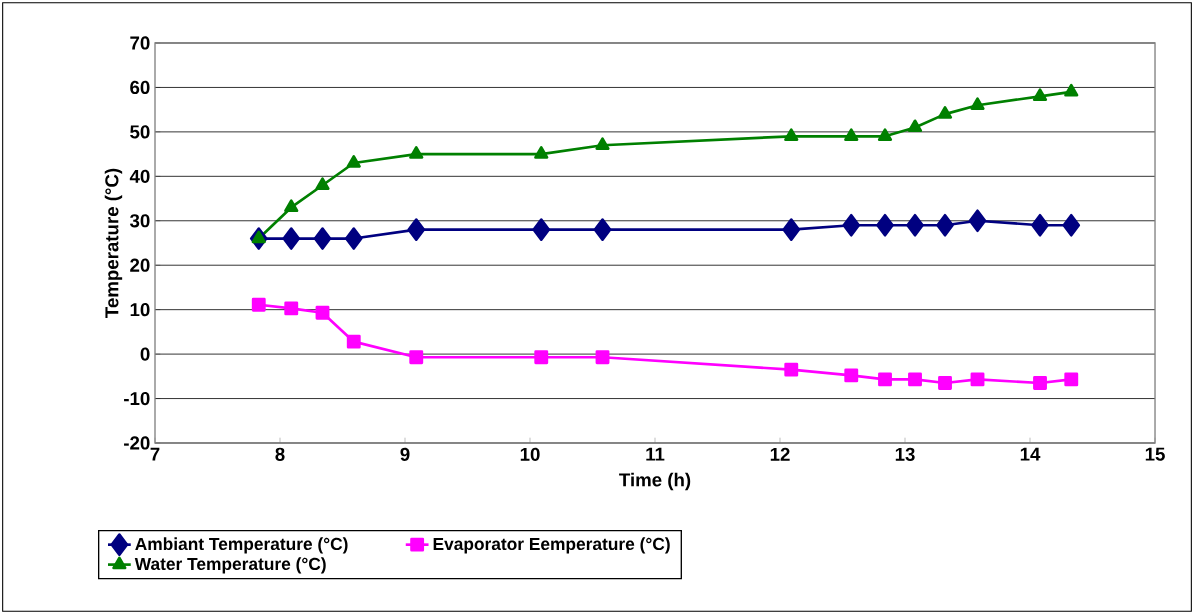  I want to click on legend-label: Evaporator Eemperature (°C), so click(551, 545).